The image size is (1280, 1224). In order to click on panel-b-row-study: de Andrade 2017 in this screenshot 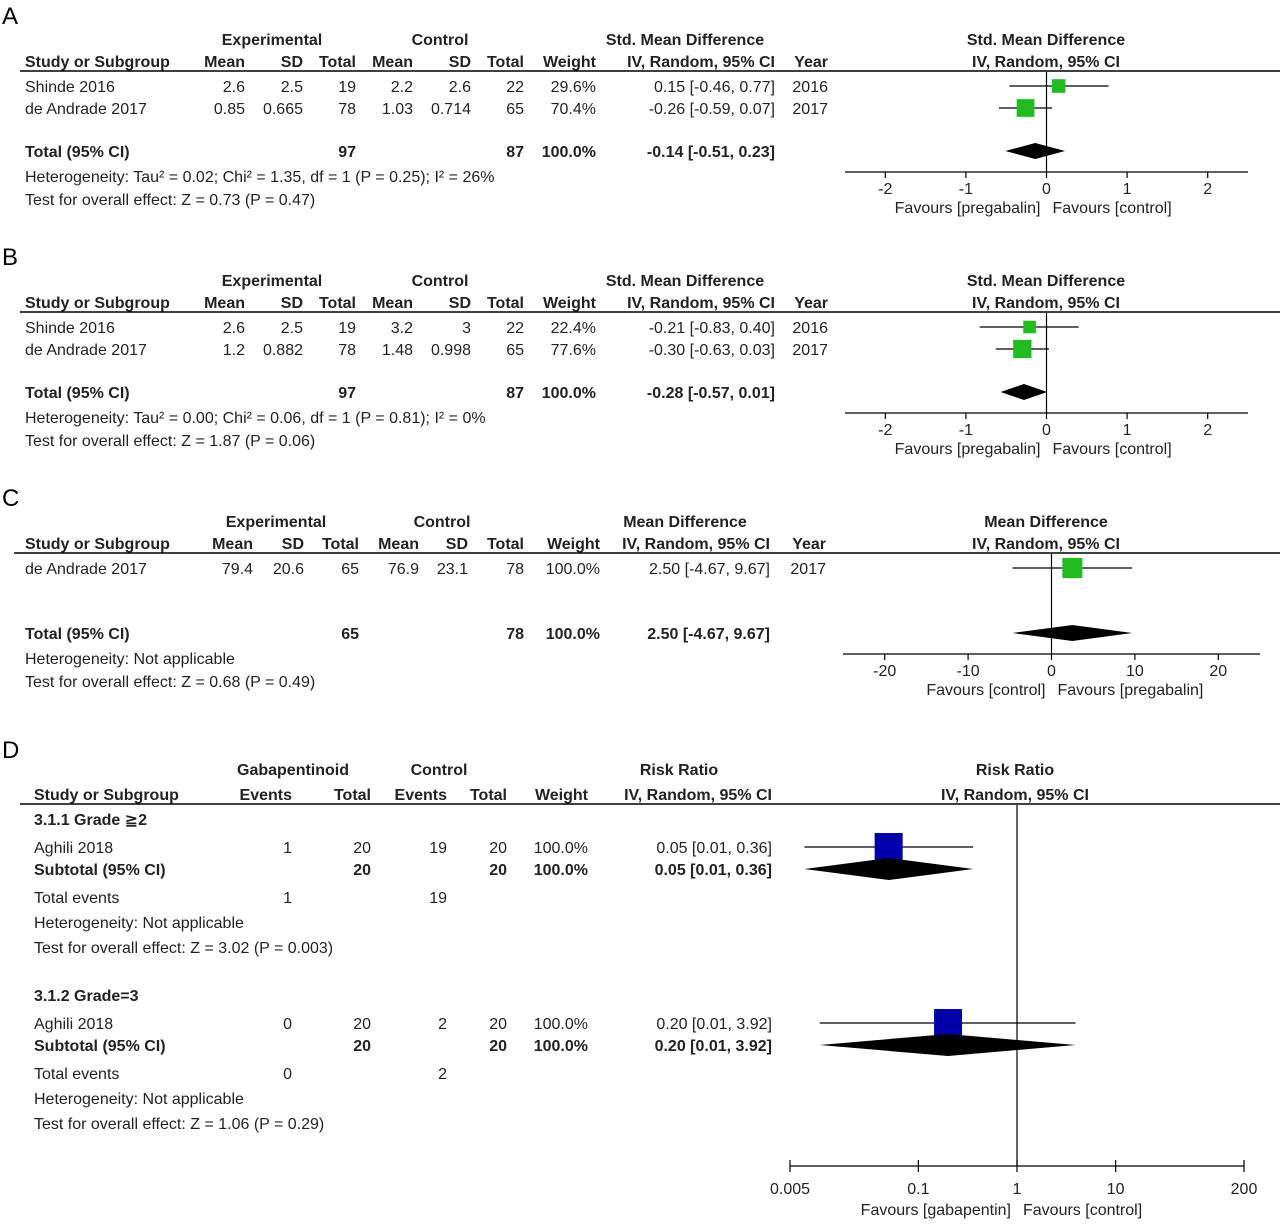, I will do `click(86, 350)`.